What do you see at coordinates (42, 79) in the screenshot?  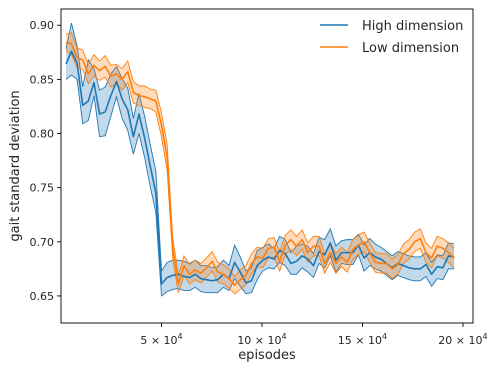 I see `y-tick-label: 0.85` at bounding box center [42, 79].